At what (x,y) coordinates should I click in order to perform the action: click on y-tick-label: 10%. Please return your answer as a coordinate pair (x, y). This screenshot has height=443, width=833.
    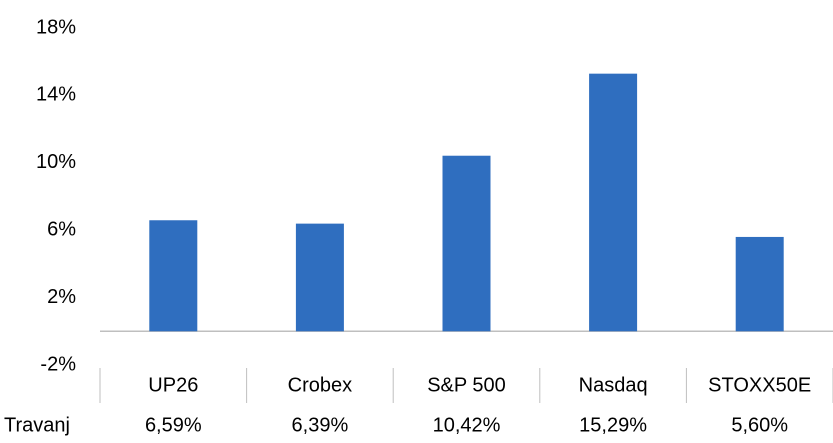
    Looking at the image, I should click on (56, 162).